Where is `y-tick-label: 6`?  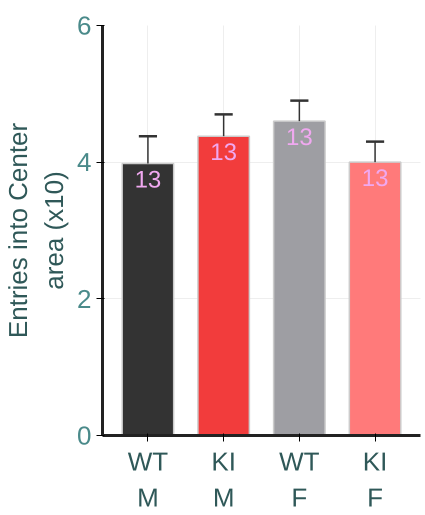
y-tick-label: 6 is located at coordinates (84, 25).